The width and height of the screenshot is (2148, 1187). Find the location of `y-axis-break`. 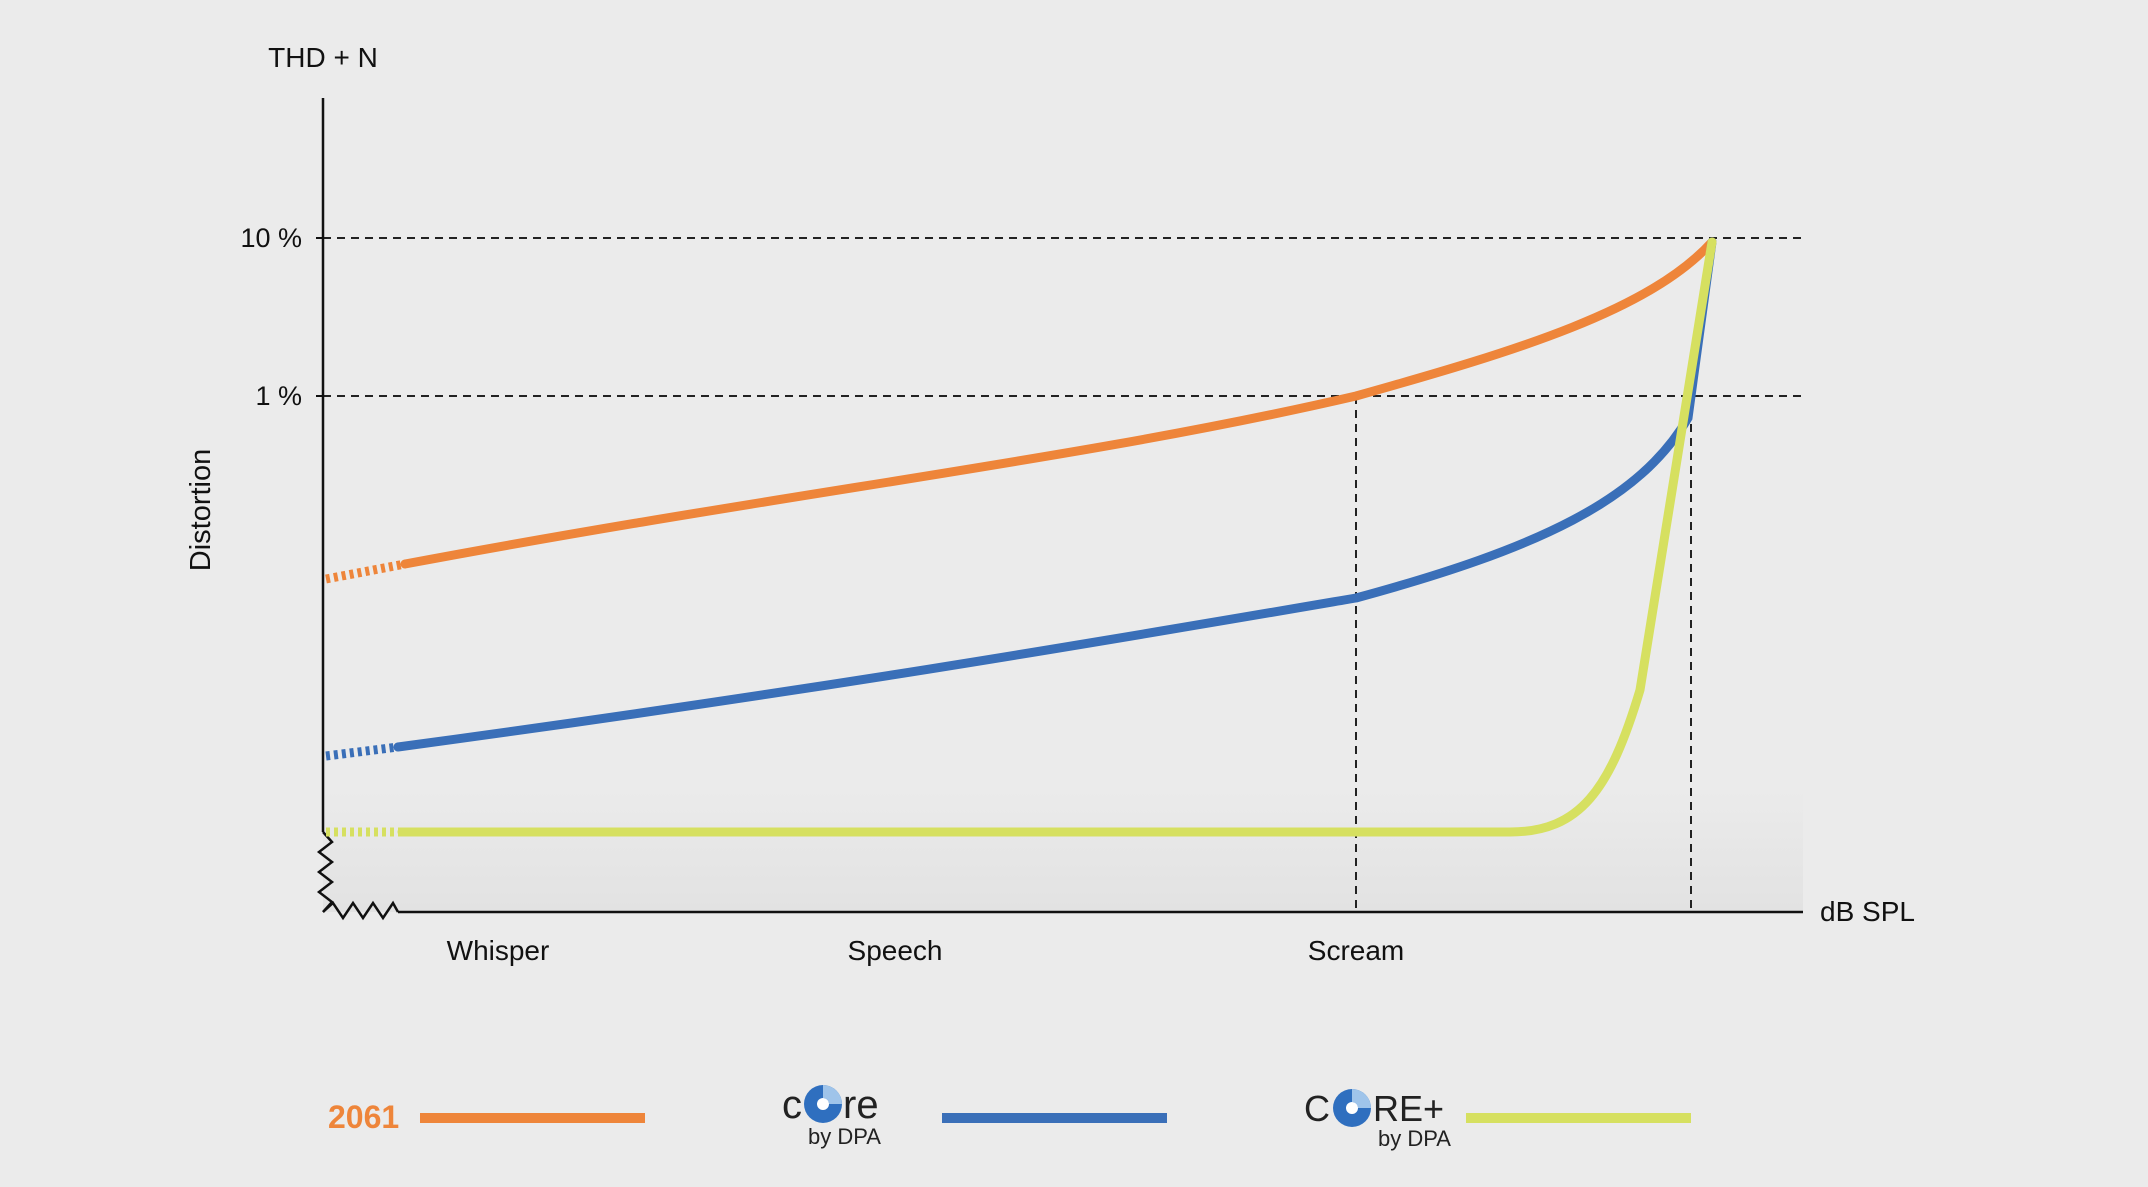

y-axis-break is located at coordinates (325, 872).